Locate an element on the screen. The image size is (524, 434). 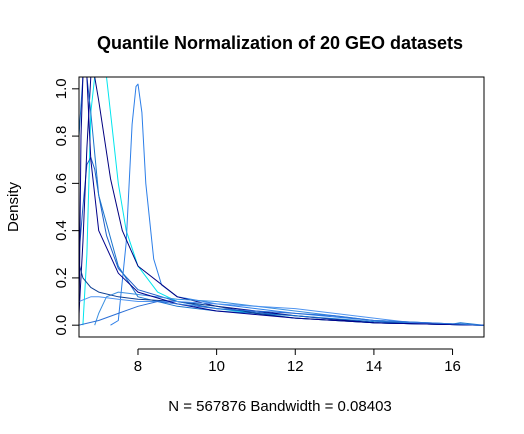
x-tick-label: 16 is located at coordinates (452, 366).